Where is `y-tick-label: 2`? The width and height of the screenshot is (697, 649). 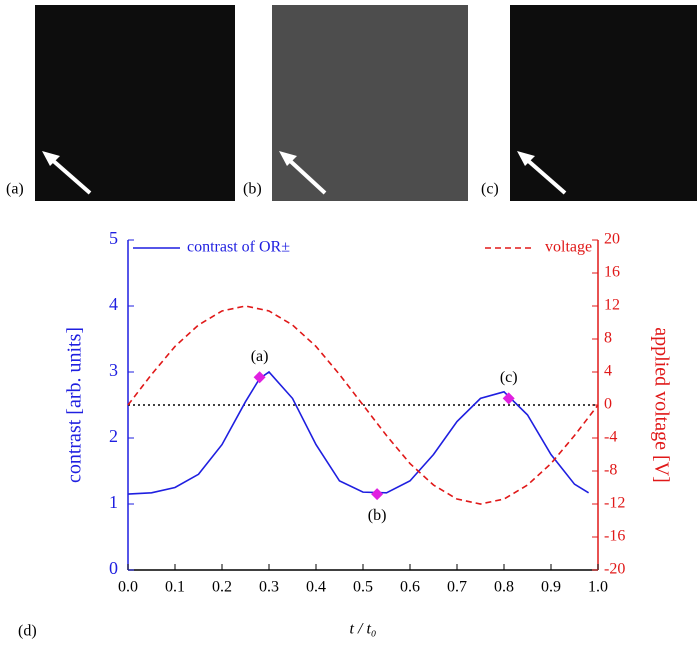
y-tick-label: 2 is located at coordinates (113, 436).